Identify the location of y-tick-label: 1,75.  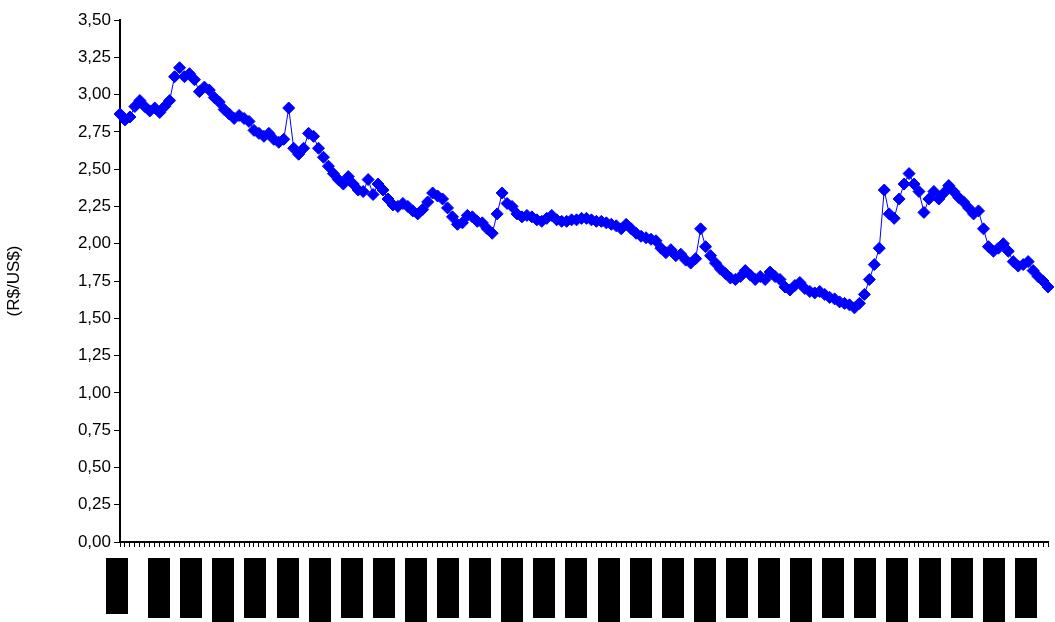
(94, 280).